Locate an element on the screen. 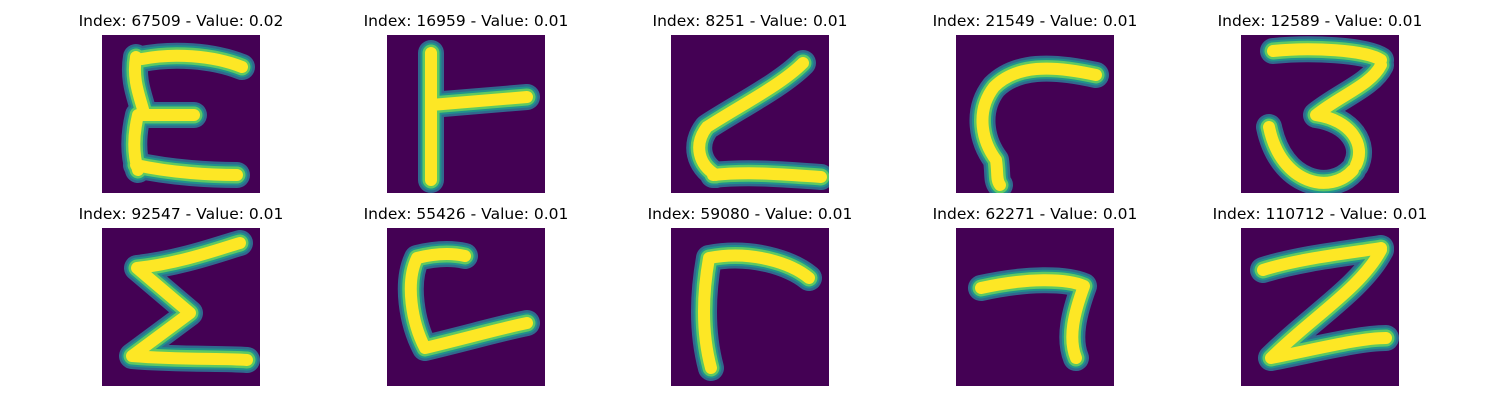 The image size is (1500, 400). image-panel-digit-3-stroke is located at coordinates (1320, 114).